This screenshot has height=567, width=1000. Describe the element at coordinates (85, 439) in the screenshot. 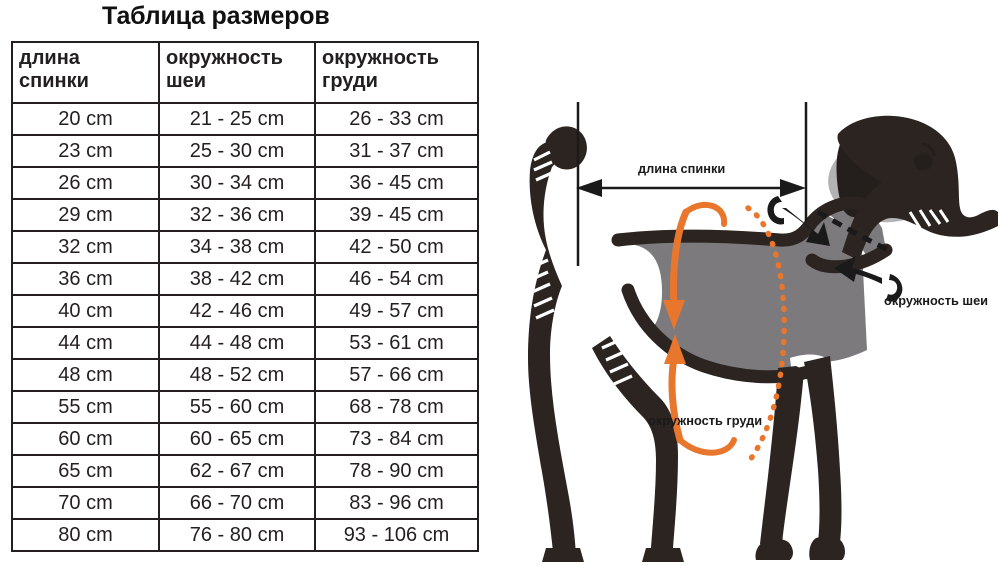

I see `cell-back-length: 60 cm` at that location.